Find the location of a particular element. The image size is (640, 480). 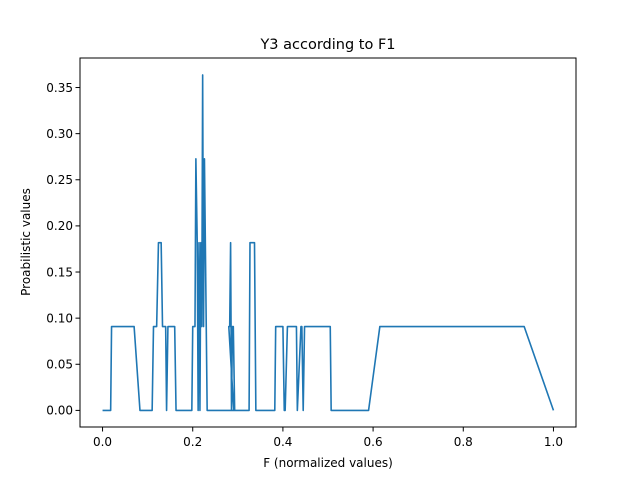

y-axis-ticks: 0.00 0.05 0.10 0.15 0.20 0.25 0.30 0.35 is located at coordinates (63, 249).